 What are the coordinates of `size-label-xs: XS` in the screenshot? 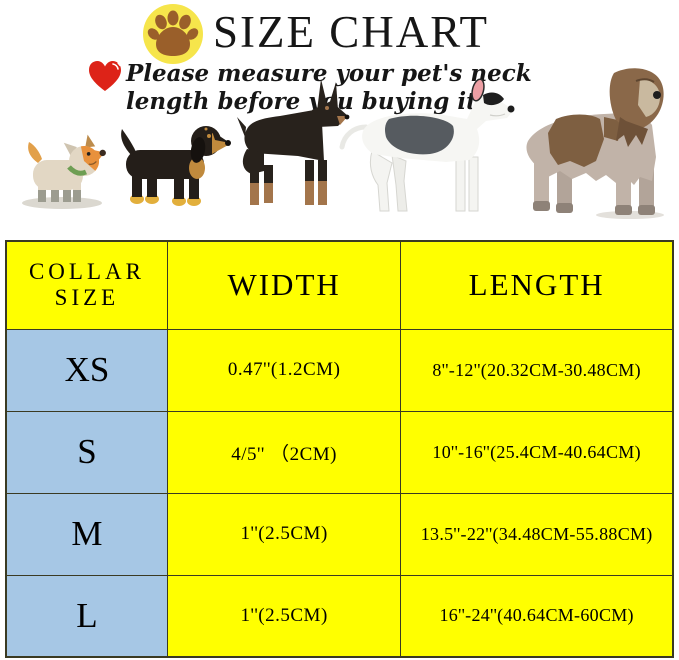 It's located at (86, 370).